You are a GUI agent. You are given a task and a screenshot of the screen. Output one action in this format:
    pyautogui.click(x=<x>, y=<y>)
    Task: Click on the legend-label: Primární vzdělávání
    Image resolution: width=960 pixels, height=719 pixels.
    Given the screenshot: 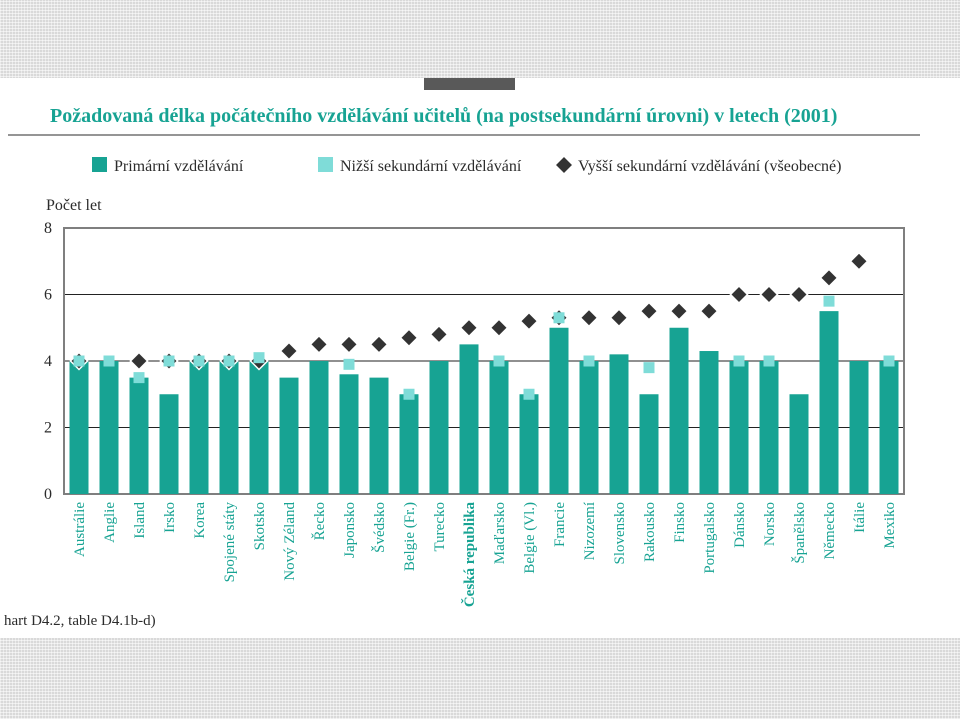 What is the action you would take?
    pyautogui.click(x=179, y=166)
    